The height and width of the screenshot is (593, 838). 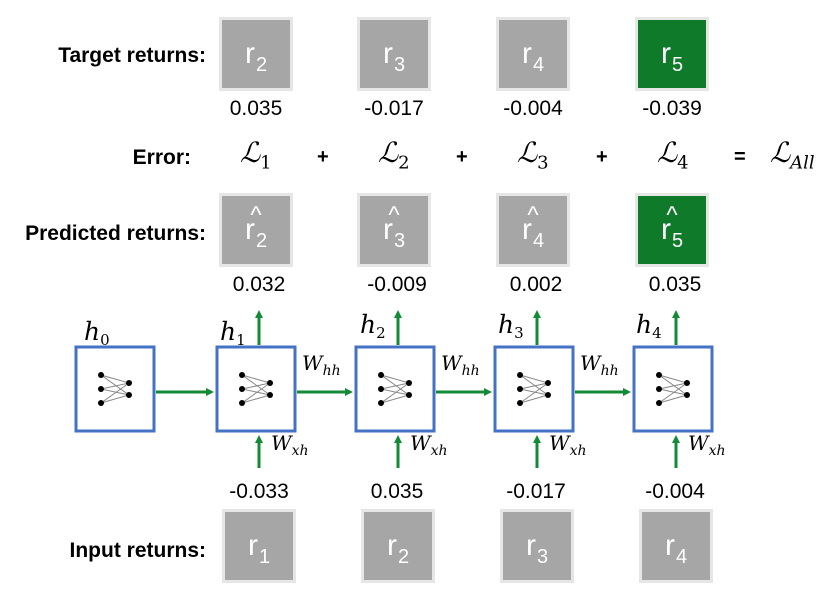 I want to click on target-return-box-final: r5, so click(x=672, y=54).